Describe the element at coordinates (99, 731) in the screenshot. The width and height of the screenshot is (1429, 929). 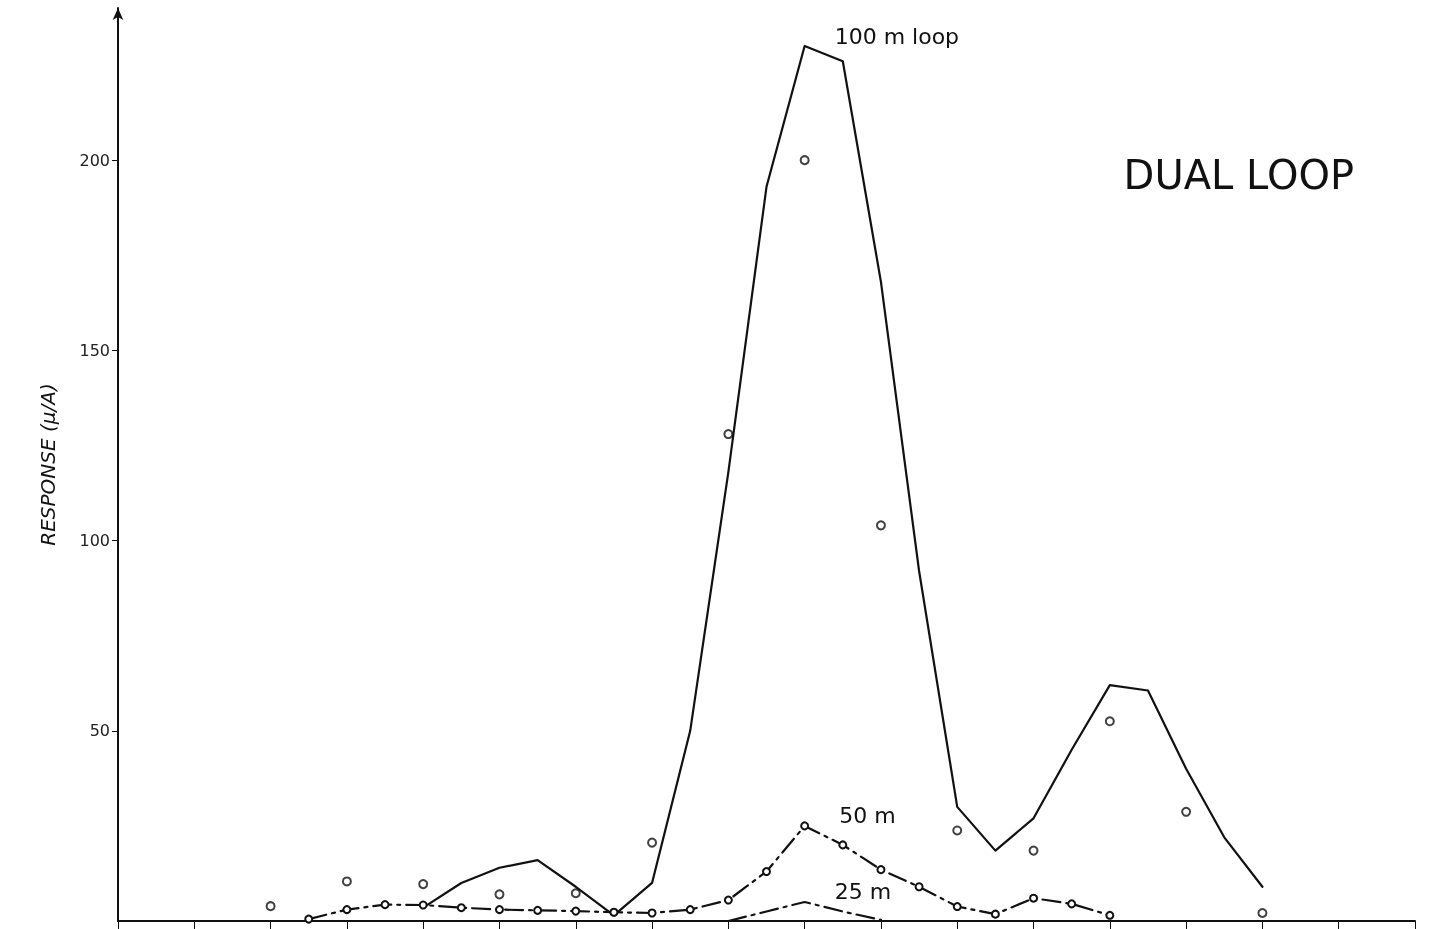
I see `y-tick-label: 50` at that location.